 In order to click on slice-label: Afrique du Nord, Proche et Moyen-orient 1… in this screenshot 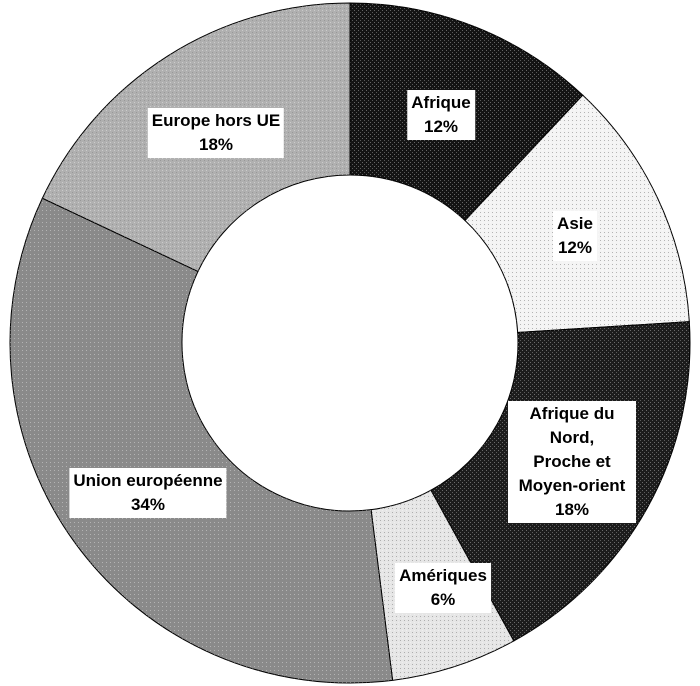, I will do `click(572, 462)`.